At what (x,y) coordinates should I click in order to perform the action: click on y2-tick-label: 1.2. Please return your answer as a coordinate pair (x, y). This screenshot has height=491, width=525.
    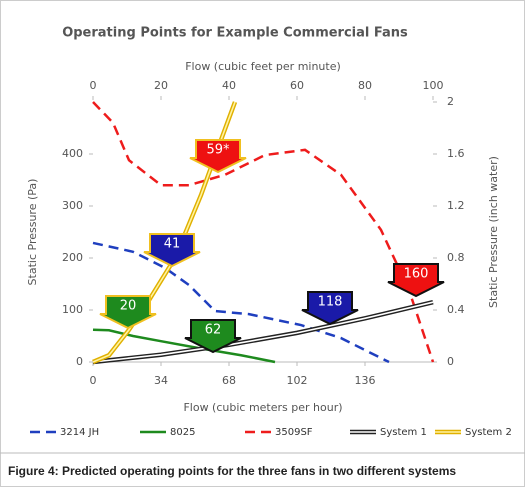
    Looking at the image, I should click on (456, 205).